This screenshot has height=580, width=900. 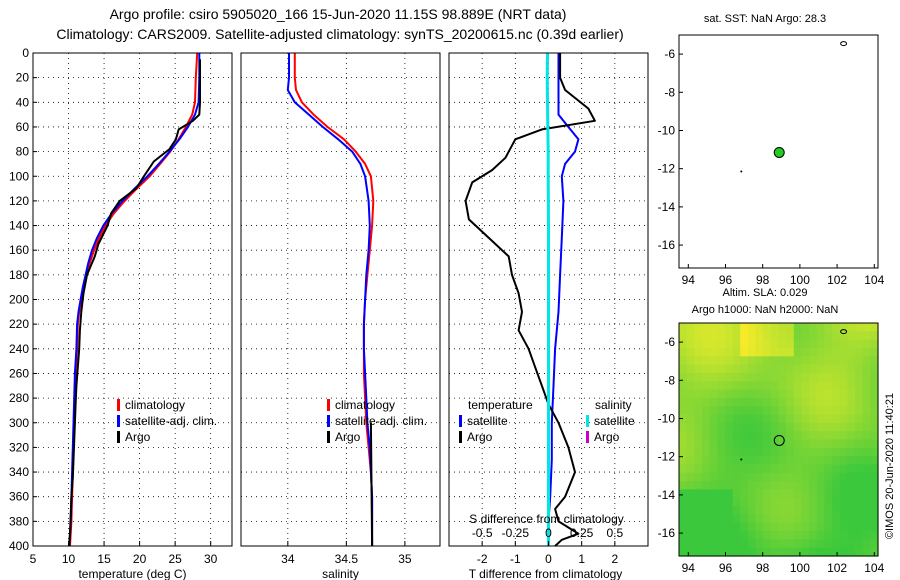 What do you see at coordinates (614, 533) in the screenshot?
I see `x2-tick-label: 0.5` at bounding box center [614, 533].